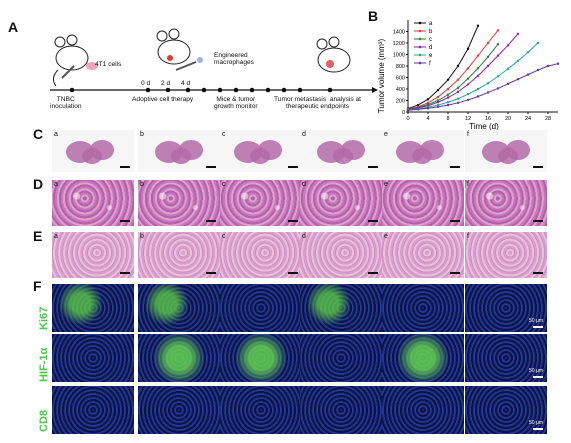 This screenshot has height=443, width=571. I want to click on legend-label-f: f, so click(430, 64).